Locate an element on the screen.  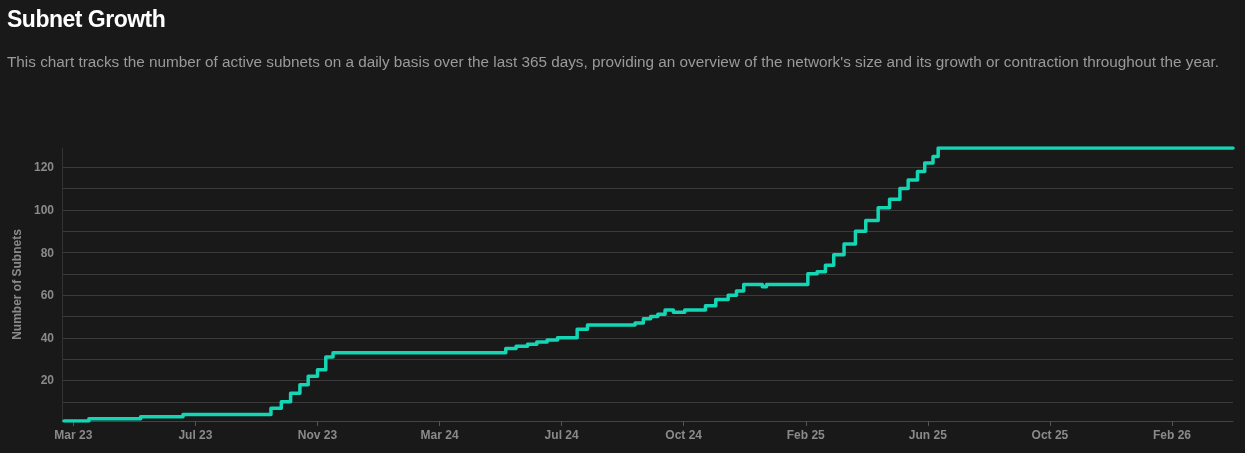
y-tick-label: 100 is located at coordinates (44, 209).